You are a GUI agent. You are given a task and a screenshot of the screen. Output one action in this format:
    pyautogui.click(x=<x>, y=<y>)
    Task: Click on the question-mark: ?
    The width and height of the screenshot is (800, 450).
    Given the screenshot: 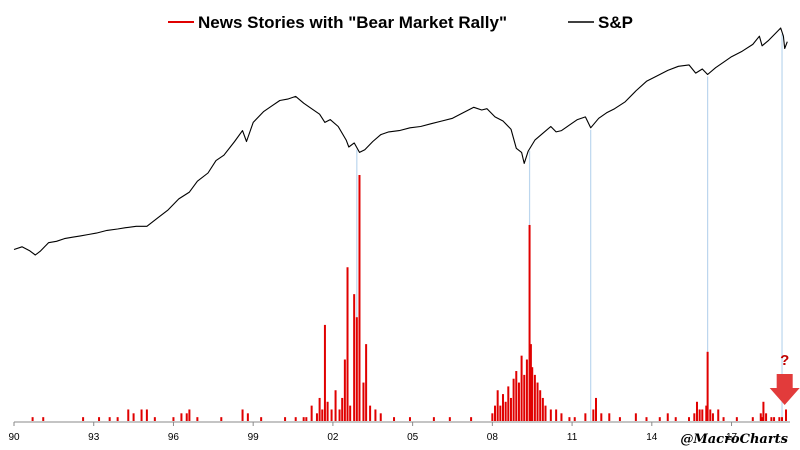 What is the action you would take?
    pyautogui.click(x=784, y=360)
    